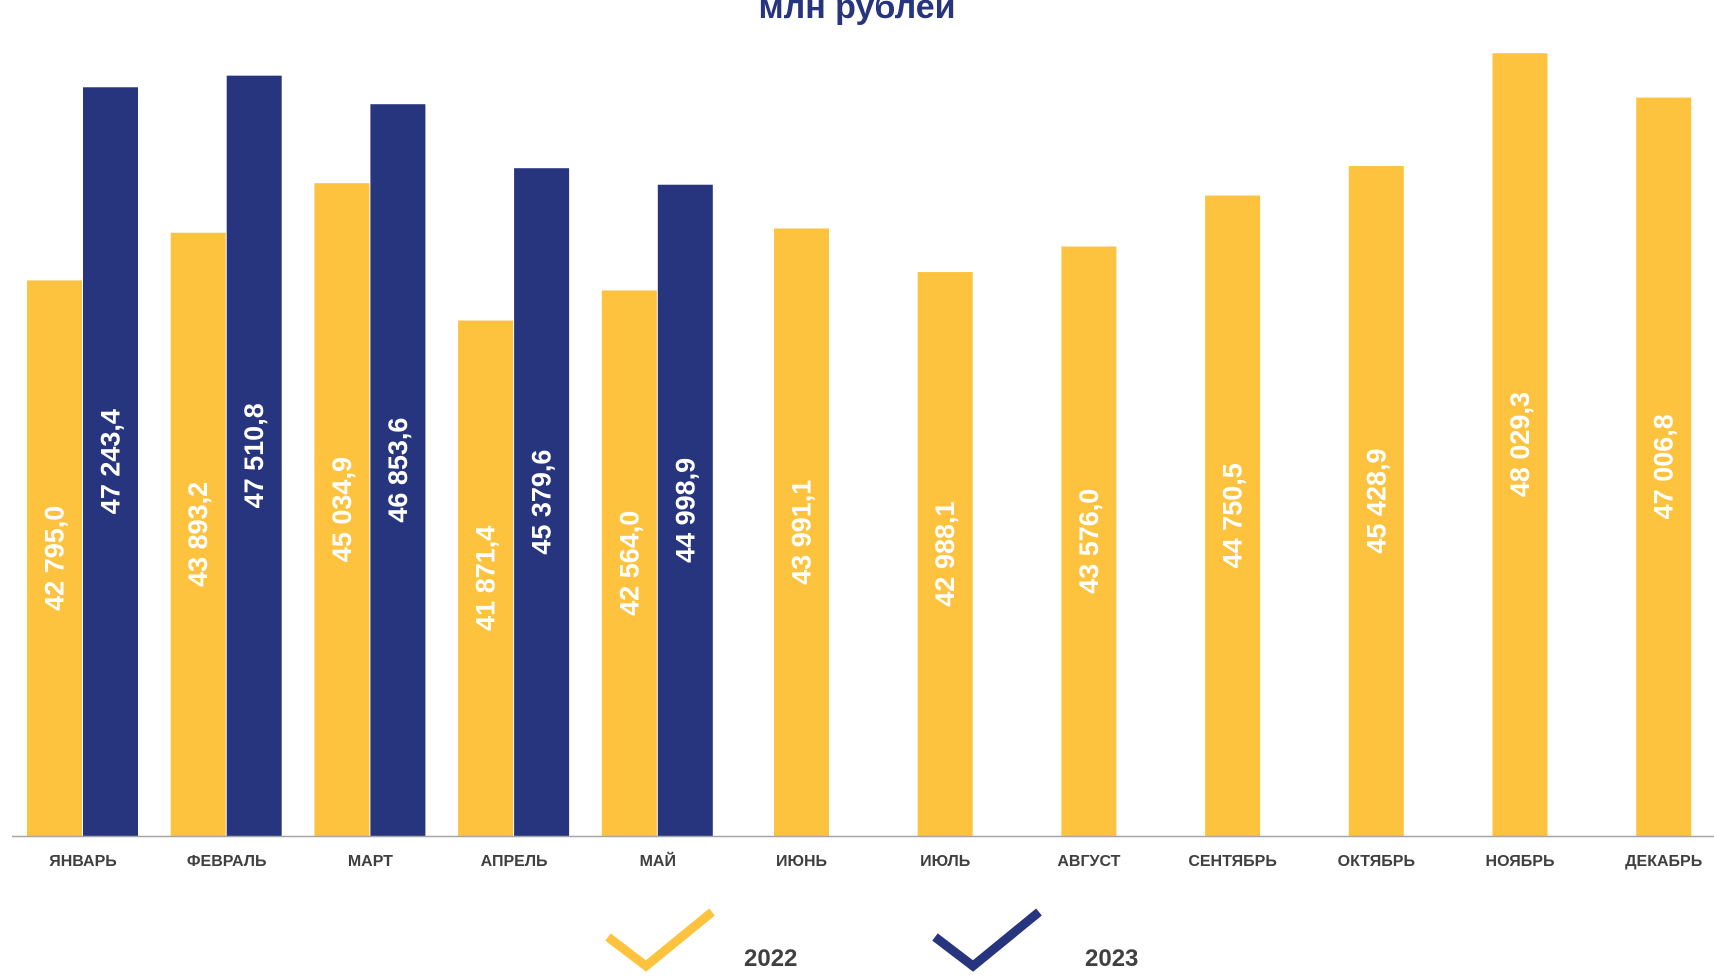 This screenshot has width=1714, height=978. I want to click on data-label-2023-4: 45 379,6, so click(542, 502).